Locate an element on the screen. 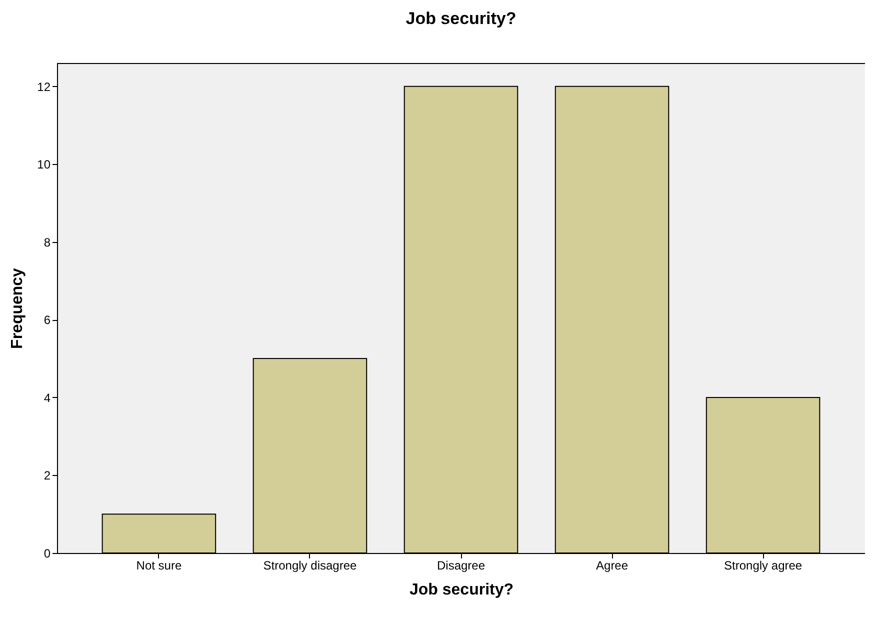 The image size is (872, 630). x-tick-label: Not sure is located at coordinates (159, 565).